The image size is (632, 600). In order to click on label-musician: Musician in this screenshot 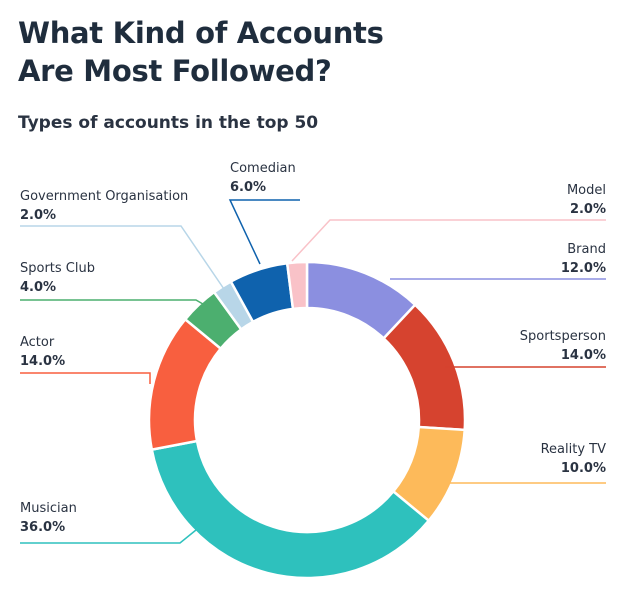, I will do `click(48, 508)`.